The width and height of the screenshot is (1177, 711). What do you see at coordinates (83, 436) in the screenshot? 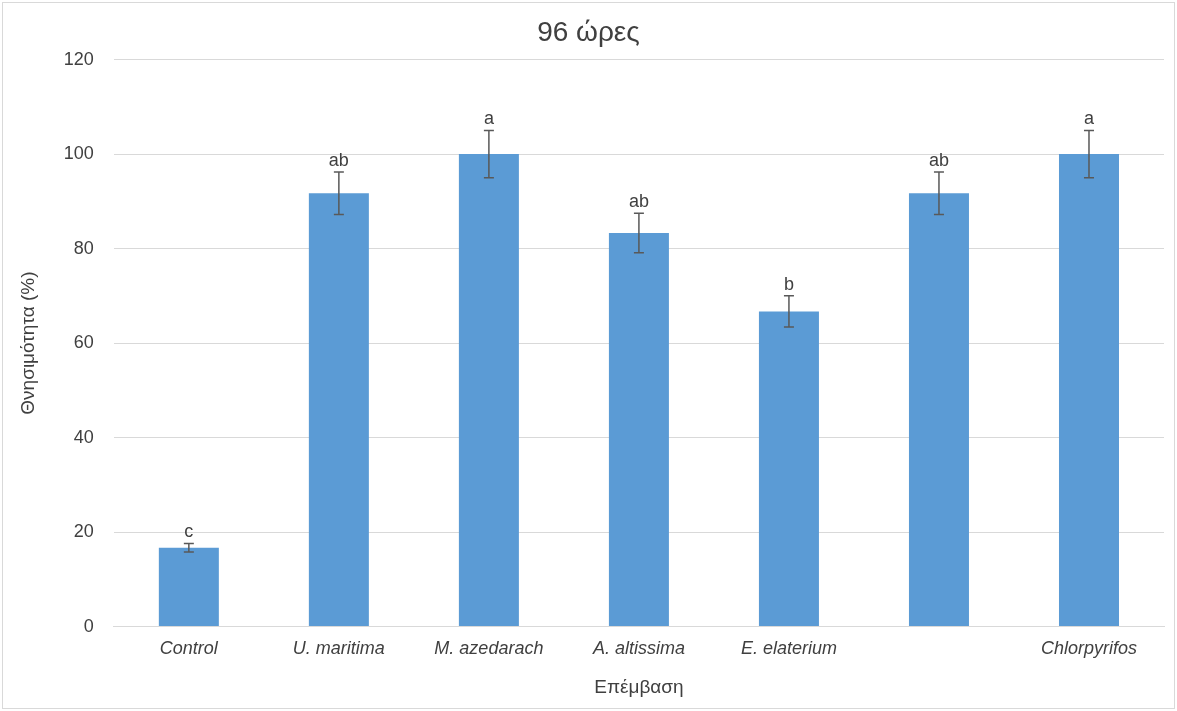
I see `y-tick-label: 40` at bounding box center [83, 436].